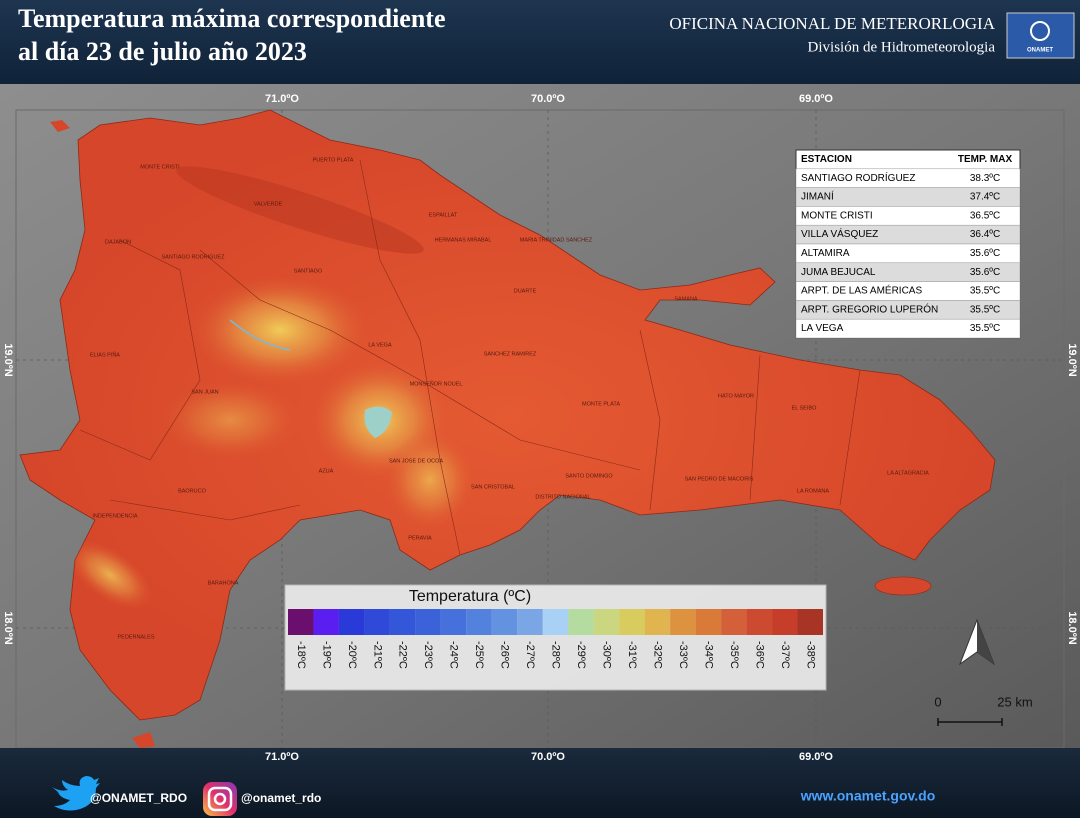 The height and width of the screenshot is (823, 1080). I want to click on region-label: ELIAS PIÑA, so click(105, 354).